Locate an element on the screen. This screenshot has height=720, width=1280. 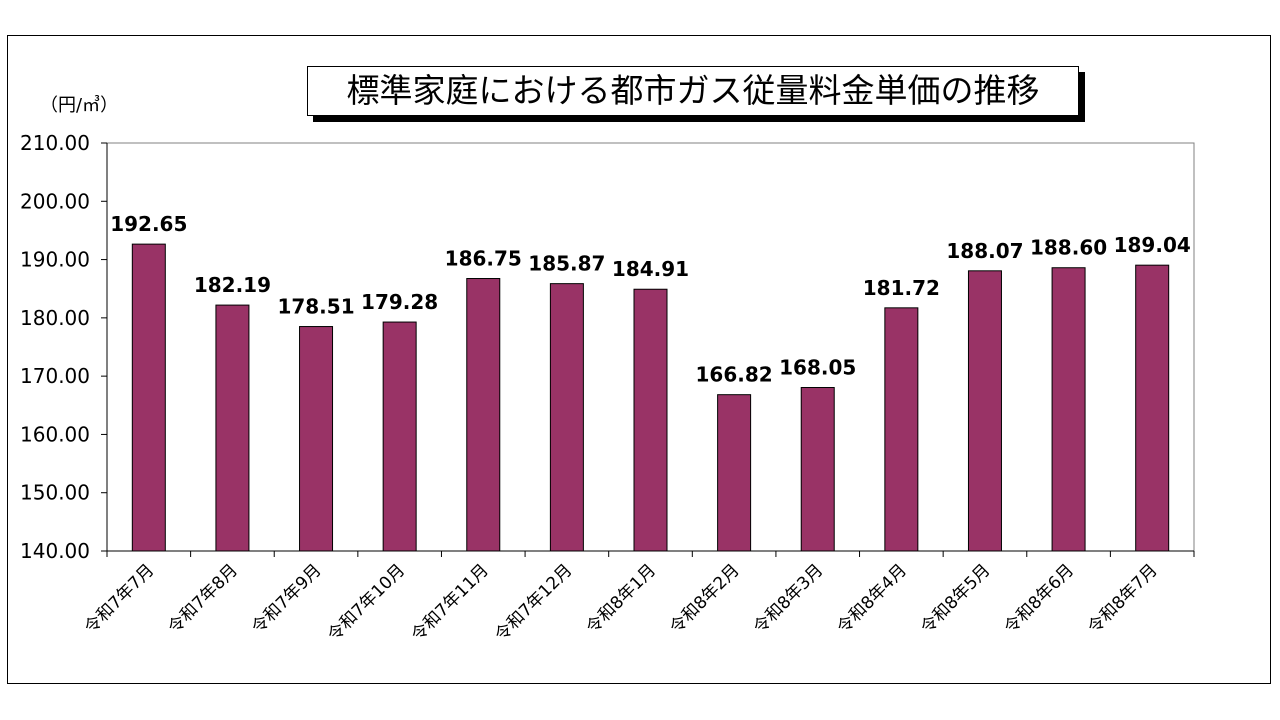
x-tick-label: 令和7年11月 is located at coordinates (450, 602).